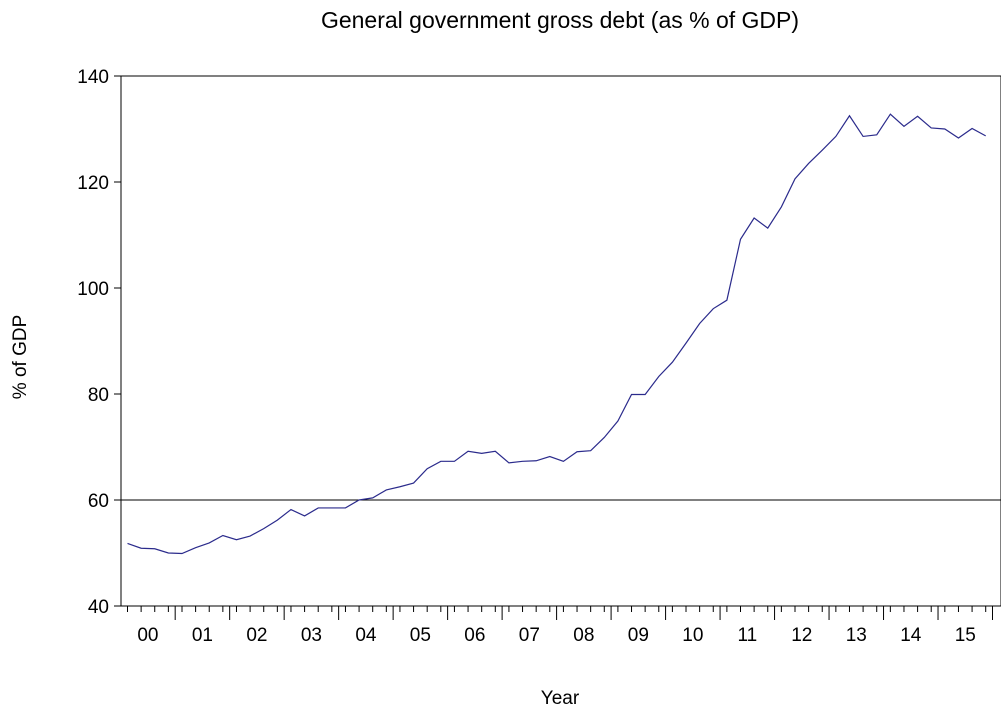 The image size is (1001, 711). What do you see at coordinates (256, 635) in the screenshot?
I see `x-tick-label: 02` at bounding box center [256, 635].